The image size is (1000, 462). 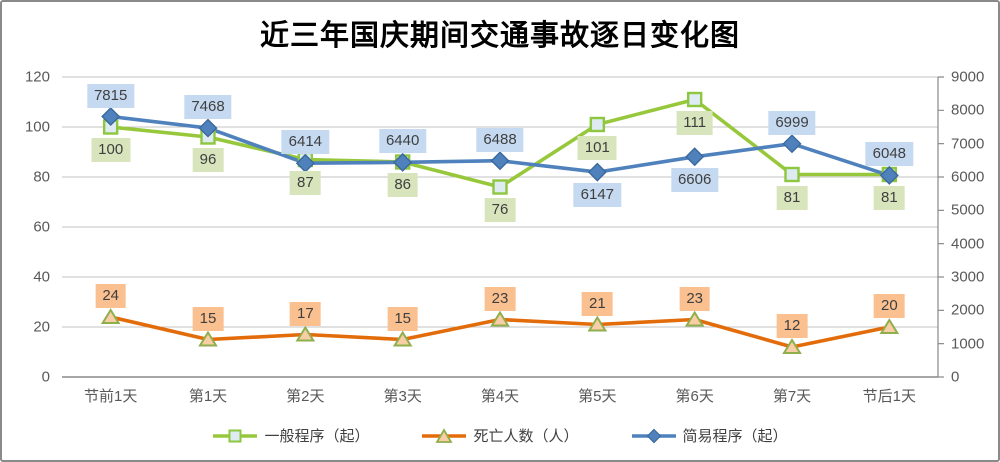 I want to click on legend-label-0: 一般程序（起）, so click(x=317, y=436).